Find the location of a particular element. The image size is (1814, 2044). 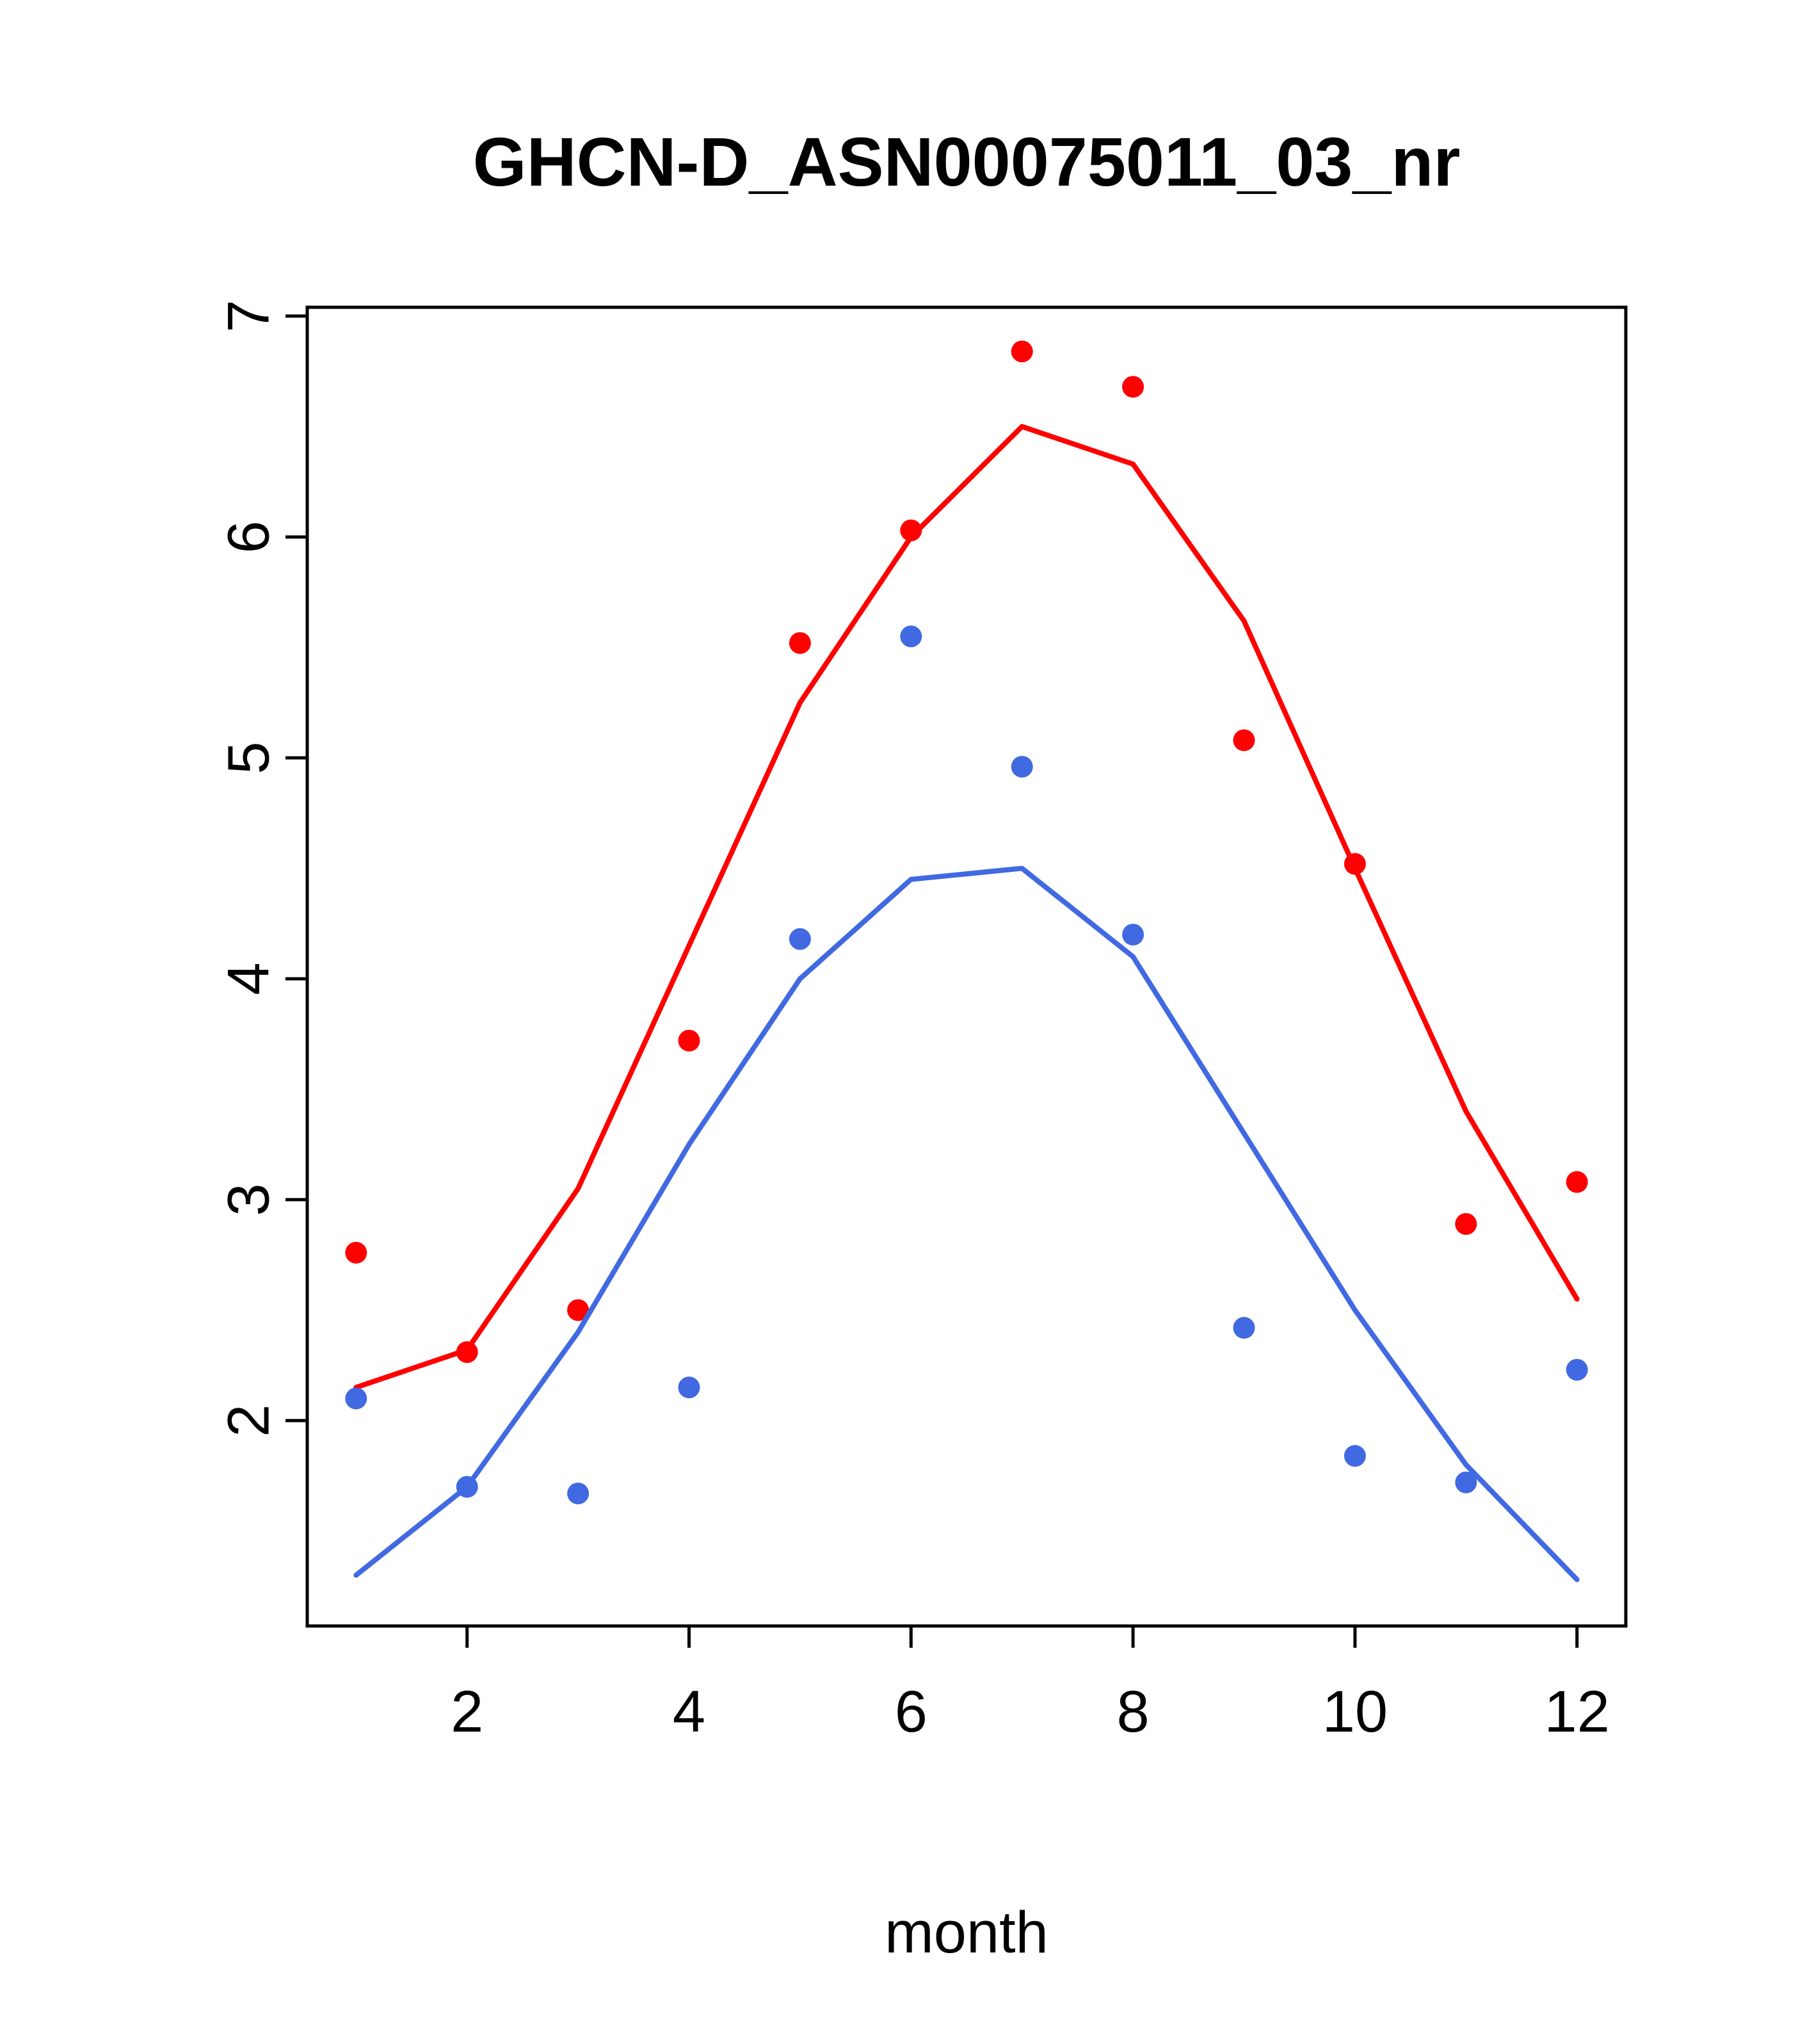

y-tick-label: 2 is located at coordinates (248, 1420).